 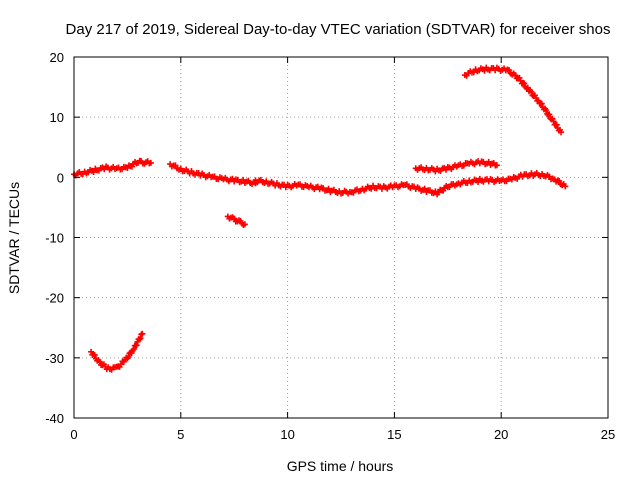 What do you see at coordinates (54, 298) in the screenshot?
I see `y-tick-label: -20` at bounding box center [54, 298].